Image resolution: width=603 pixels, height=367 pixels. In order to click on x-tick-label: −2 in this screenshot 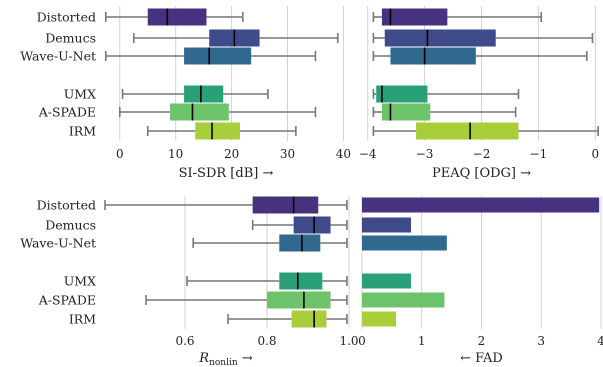, I will do `click(482, 154)`.